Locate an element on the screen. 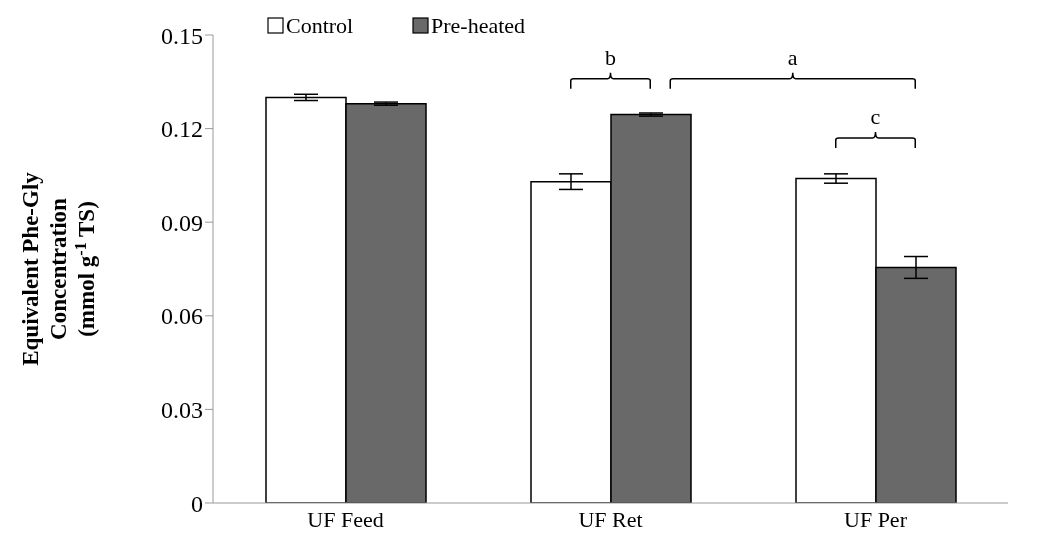  annotation: b is located at coordinates (610, 57).